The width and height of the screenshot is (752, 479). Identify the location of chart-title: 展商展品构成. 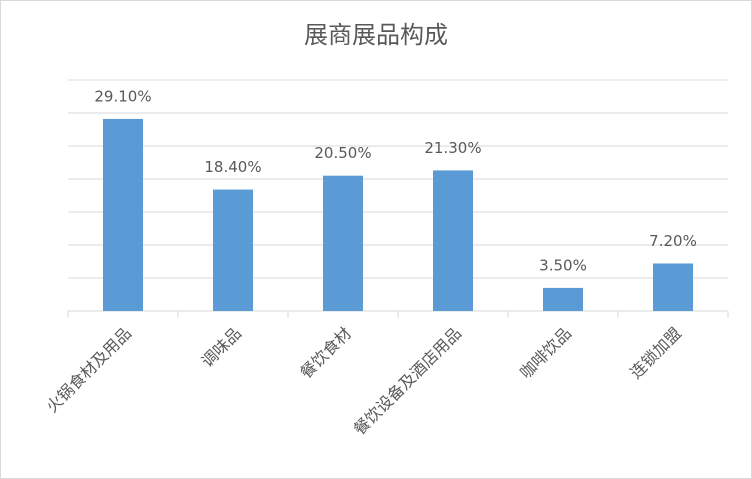
(376, 35).